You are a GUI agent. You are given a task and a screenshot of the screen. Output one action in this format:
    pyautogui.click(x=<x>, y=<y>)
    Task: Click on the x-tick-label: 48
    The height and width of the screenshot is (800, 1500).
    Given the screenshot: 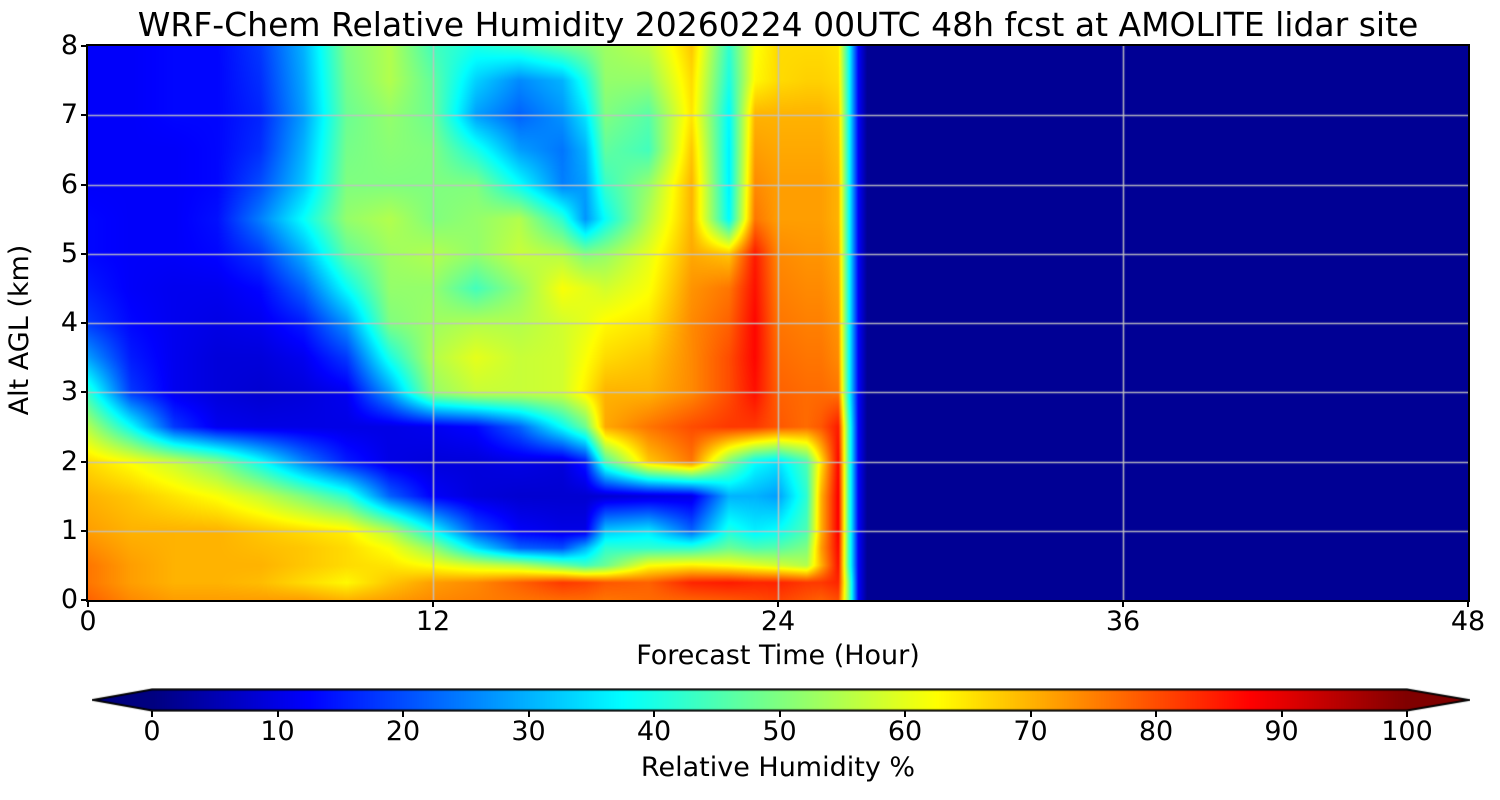 What is the action you would take?
    pyautogui.click(x=1468, y=621)
    